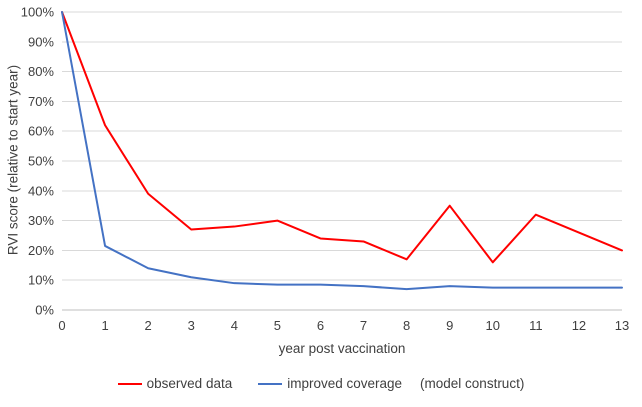  I want to click on y-tick-label: 50%, so click(41, 161).